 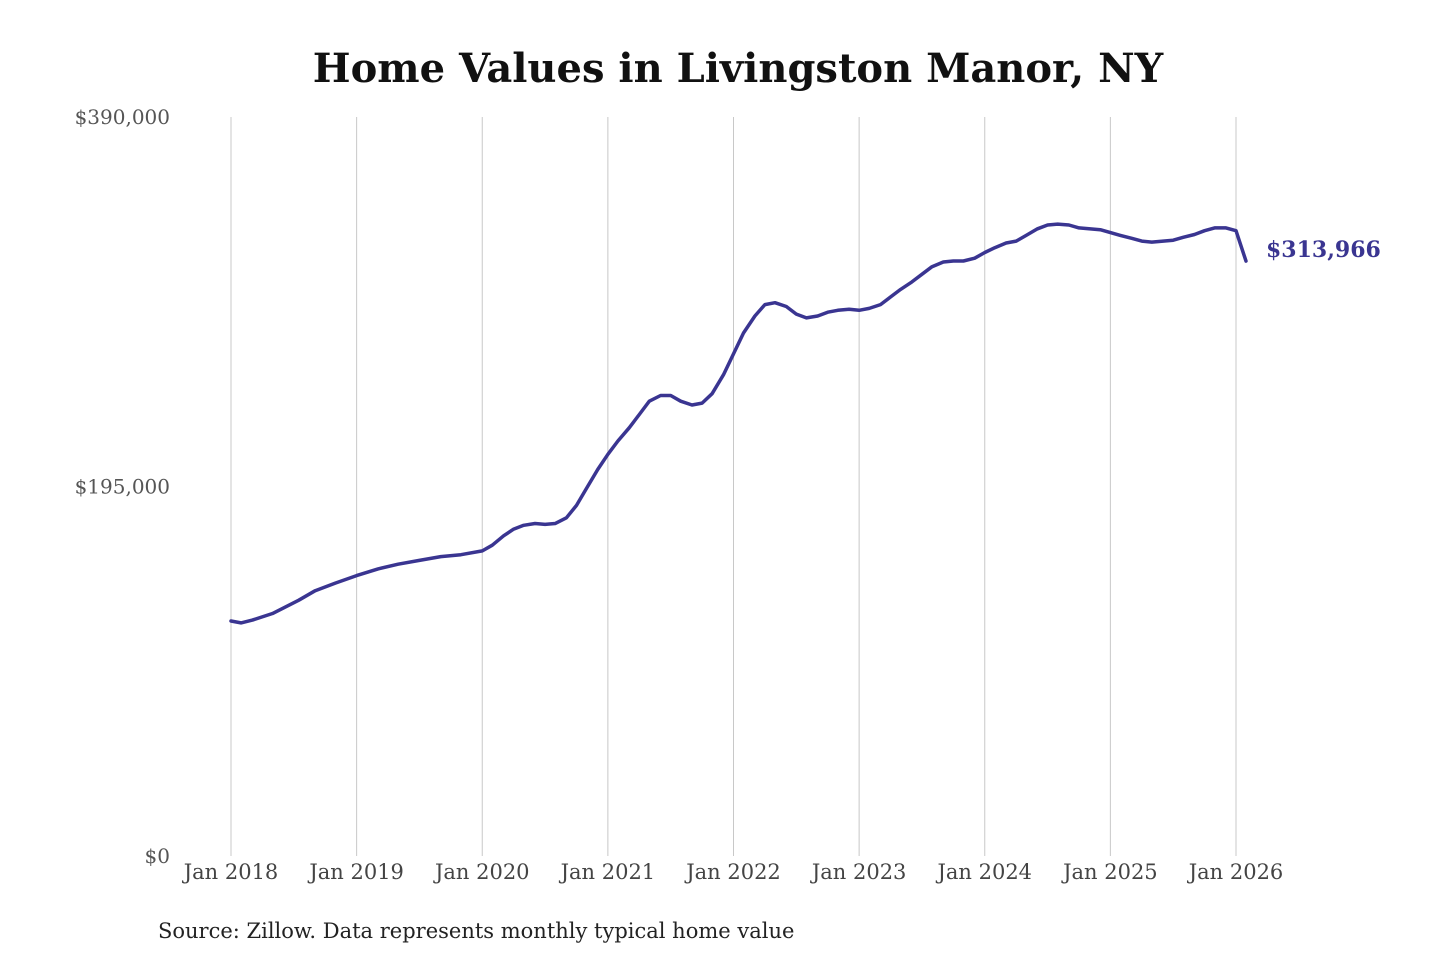 I want to click on y-tick-label: $0, so click(x=157, y=856).